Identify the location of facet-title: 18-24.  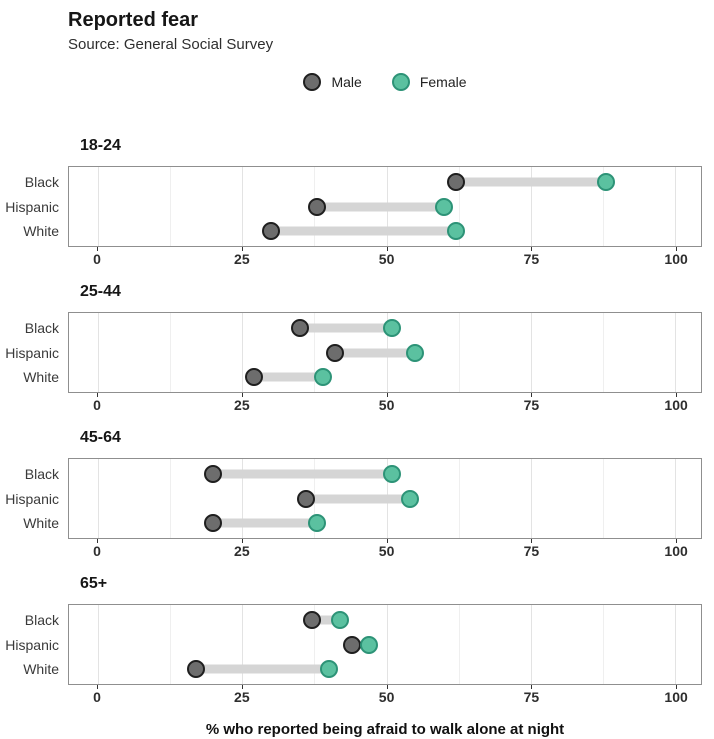
(100, 145).